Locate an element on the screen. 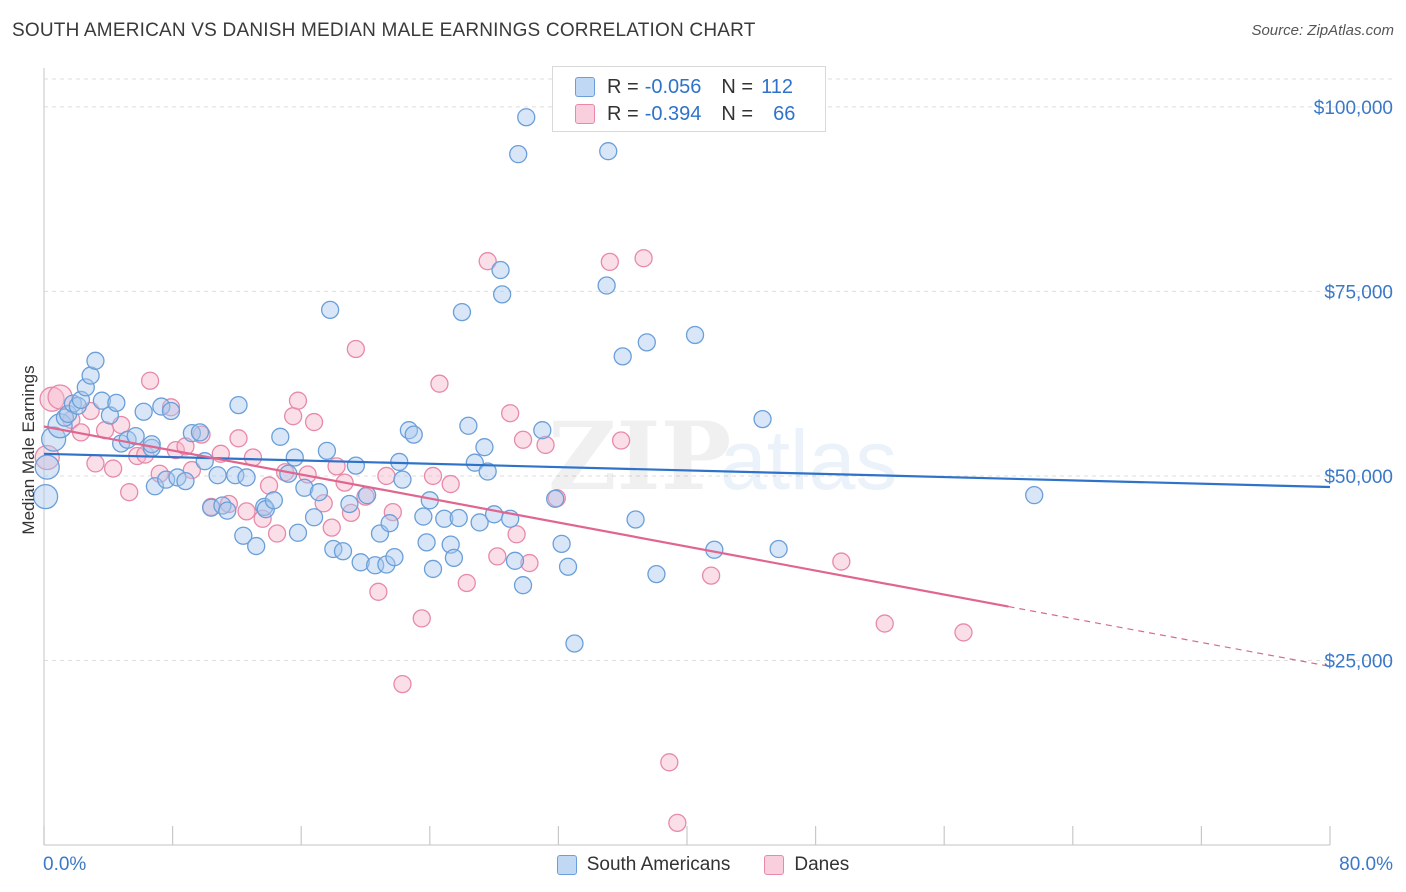 The height and width of the screenshot is (892, 1406). legend-item-south-americans: South Americans is located at coordinates (643, 865).